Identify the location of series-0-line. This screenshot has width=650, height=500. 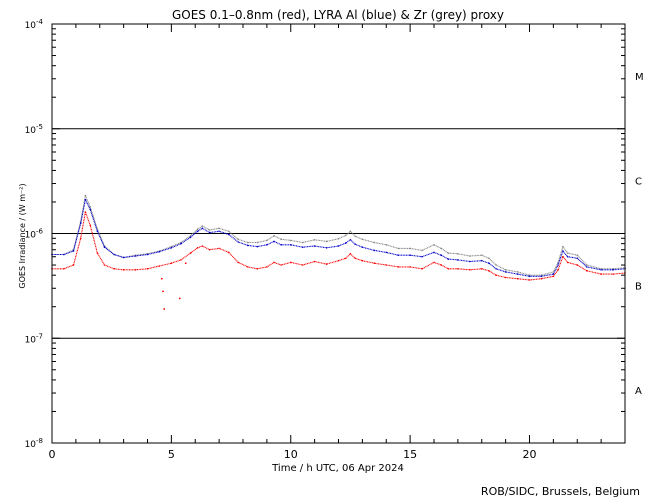
(339, 235).